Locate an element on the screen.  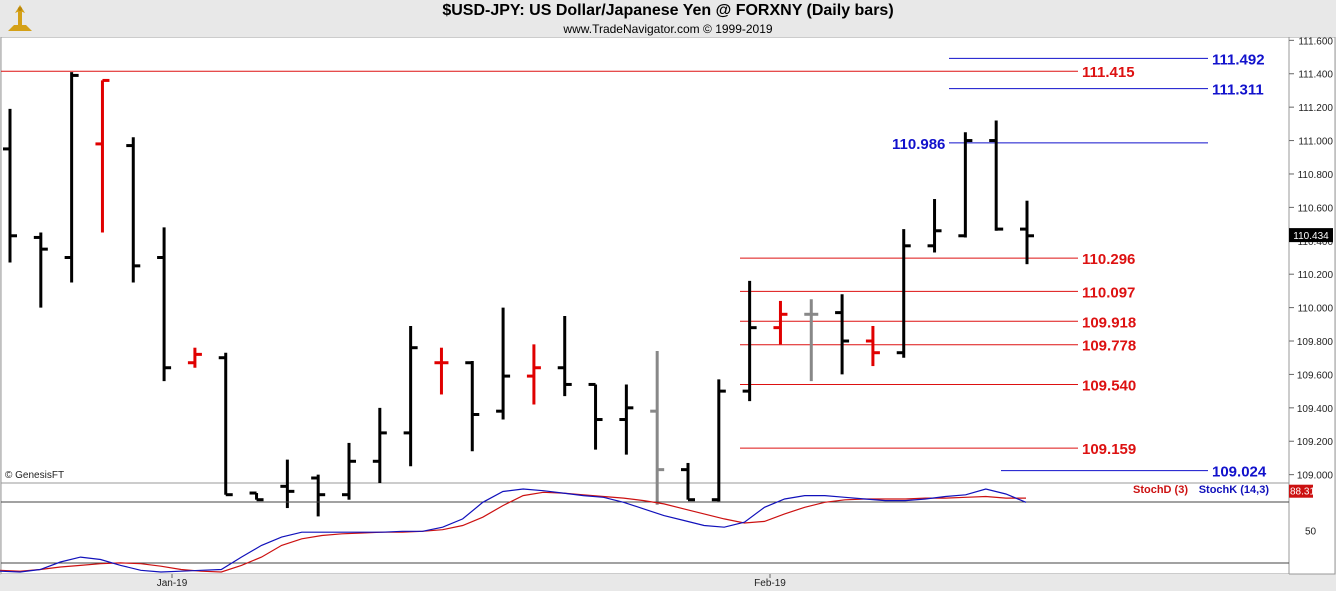
level-label: 109.918 is located at coordinates (1109, 322).